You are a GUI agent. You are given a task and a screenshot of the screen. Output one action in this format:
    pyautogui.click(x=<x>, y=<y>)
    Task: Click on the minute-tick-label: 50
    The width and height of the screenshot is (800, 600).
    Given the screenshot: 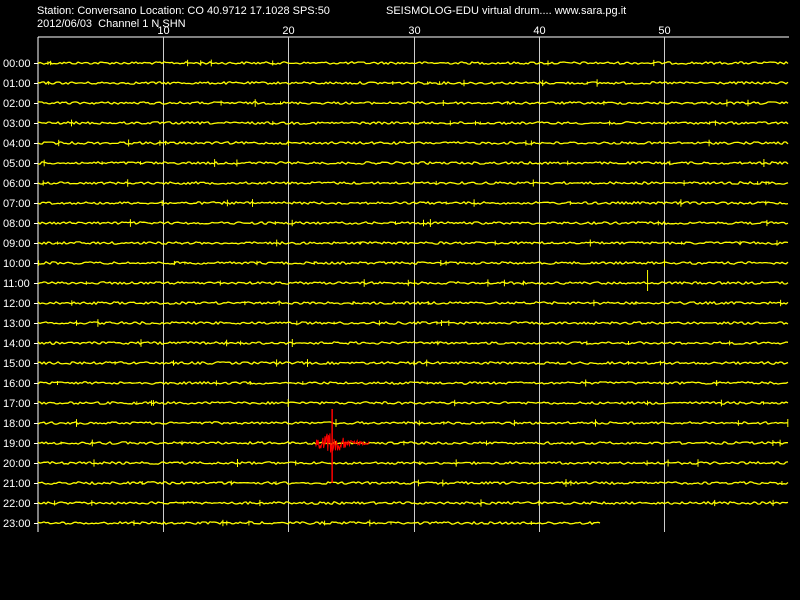 What is the action you would take?
    pyautogui.click(x=664, y=31)
    